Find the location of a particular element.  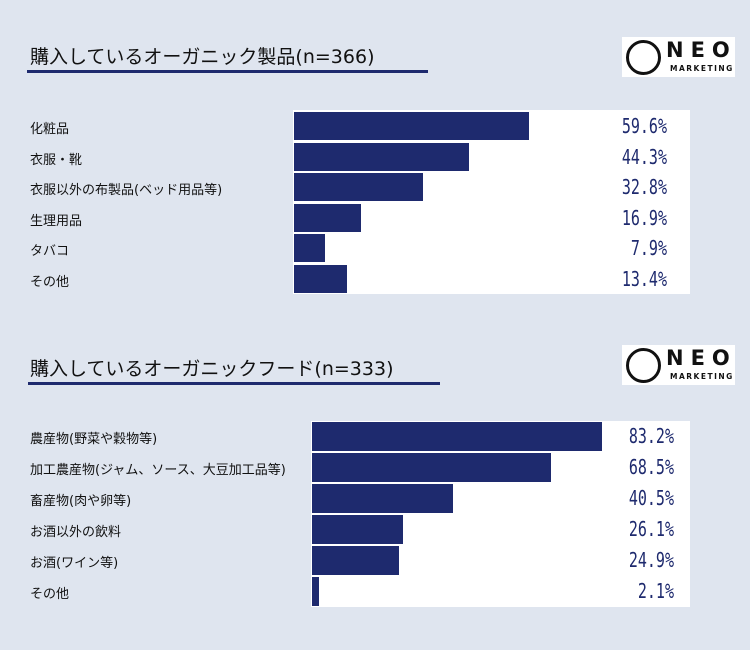

chart-title: 購入しているオーガニックフード(n=333) is located at coordinates (212, 369).